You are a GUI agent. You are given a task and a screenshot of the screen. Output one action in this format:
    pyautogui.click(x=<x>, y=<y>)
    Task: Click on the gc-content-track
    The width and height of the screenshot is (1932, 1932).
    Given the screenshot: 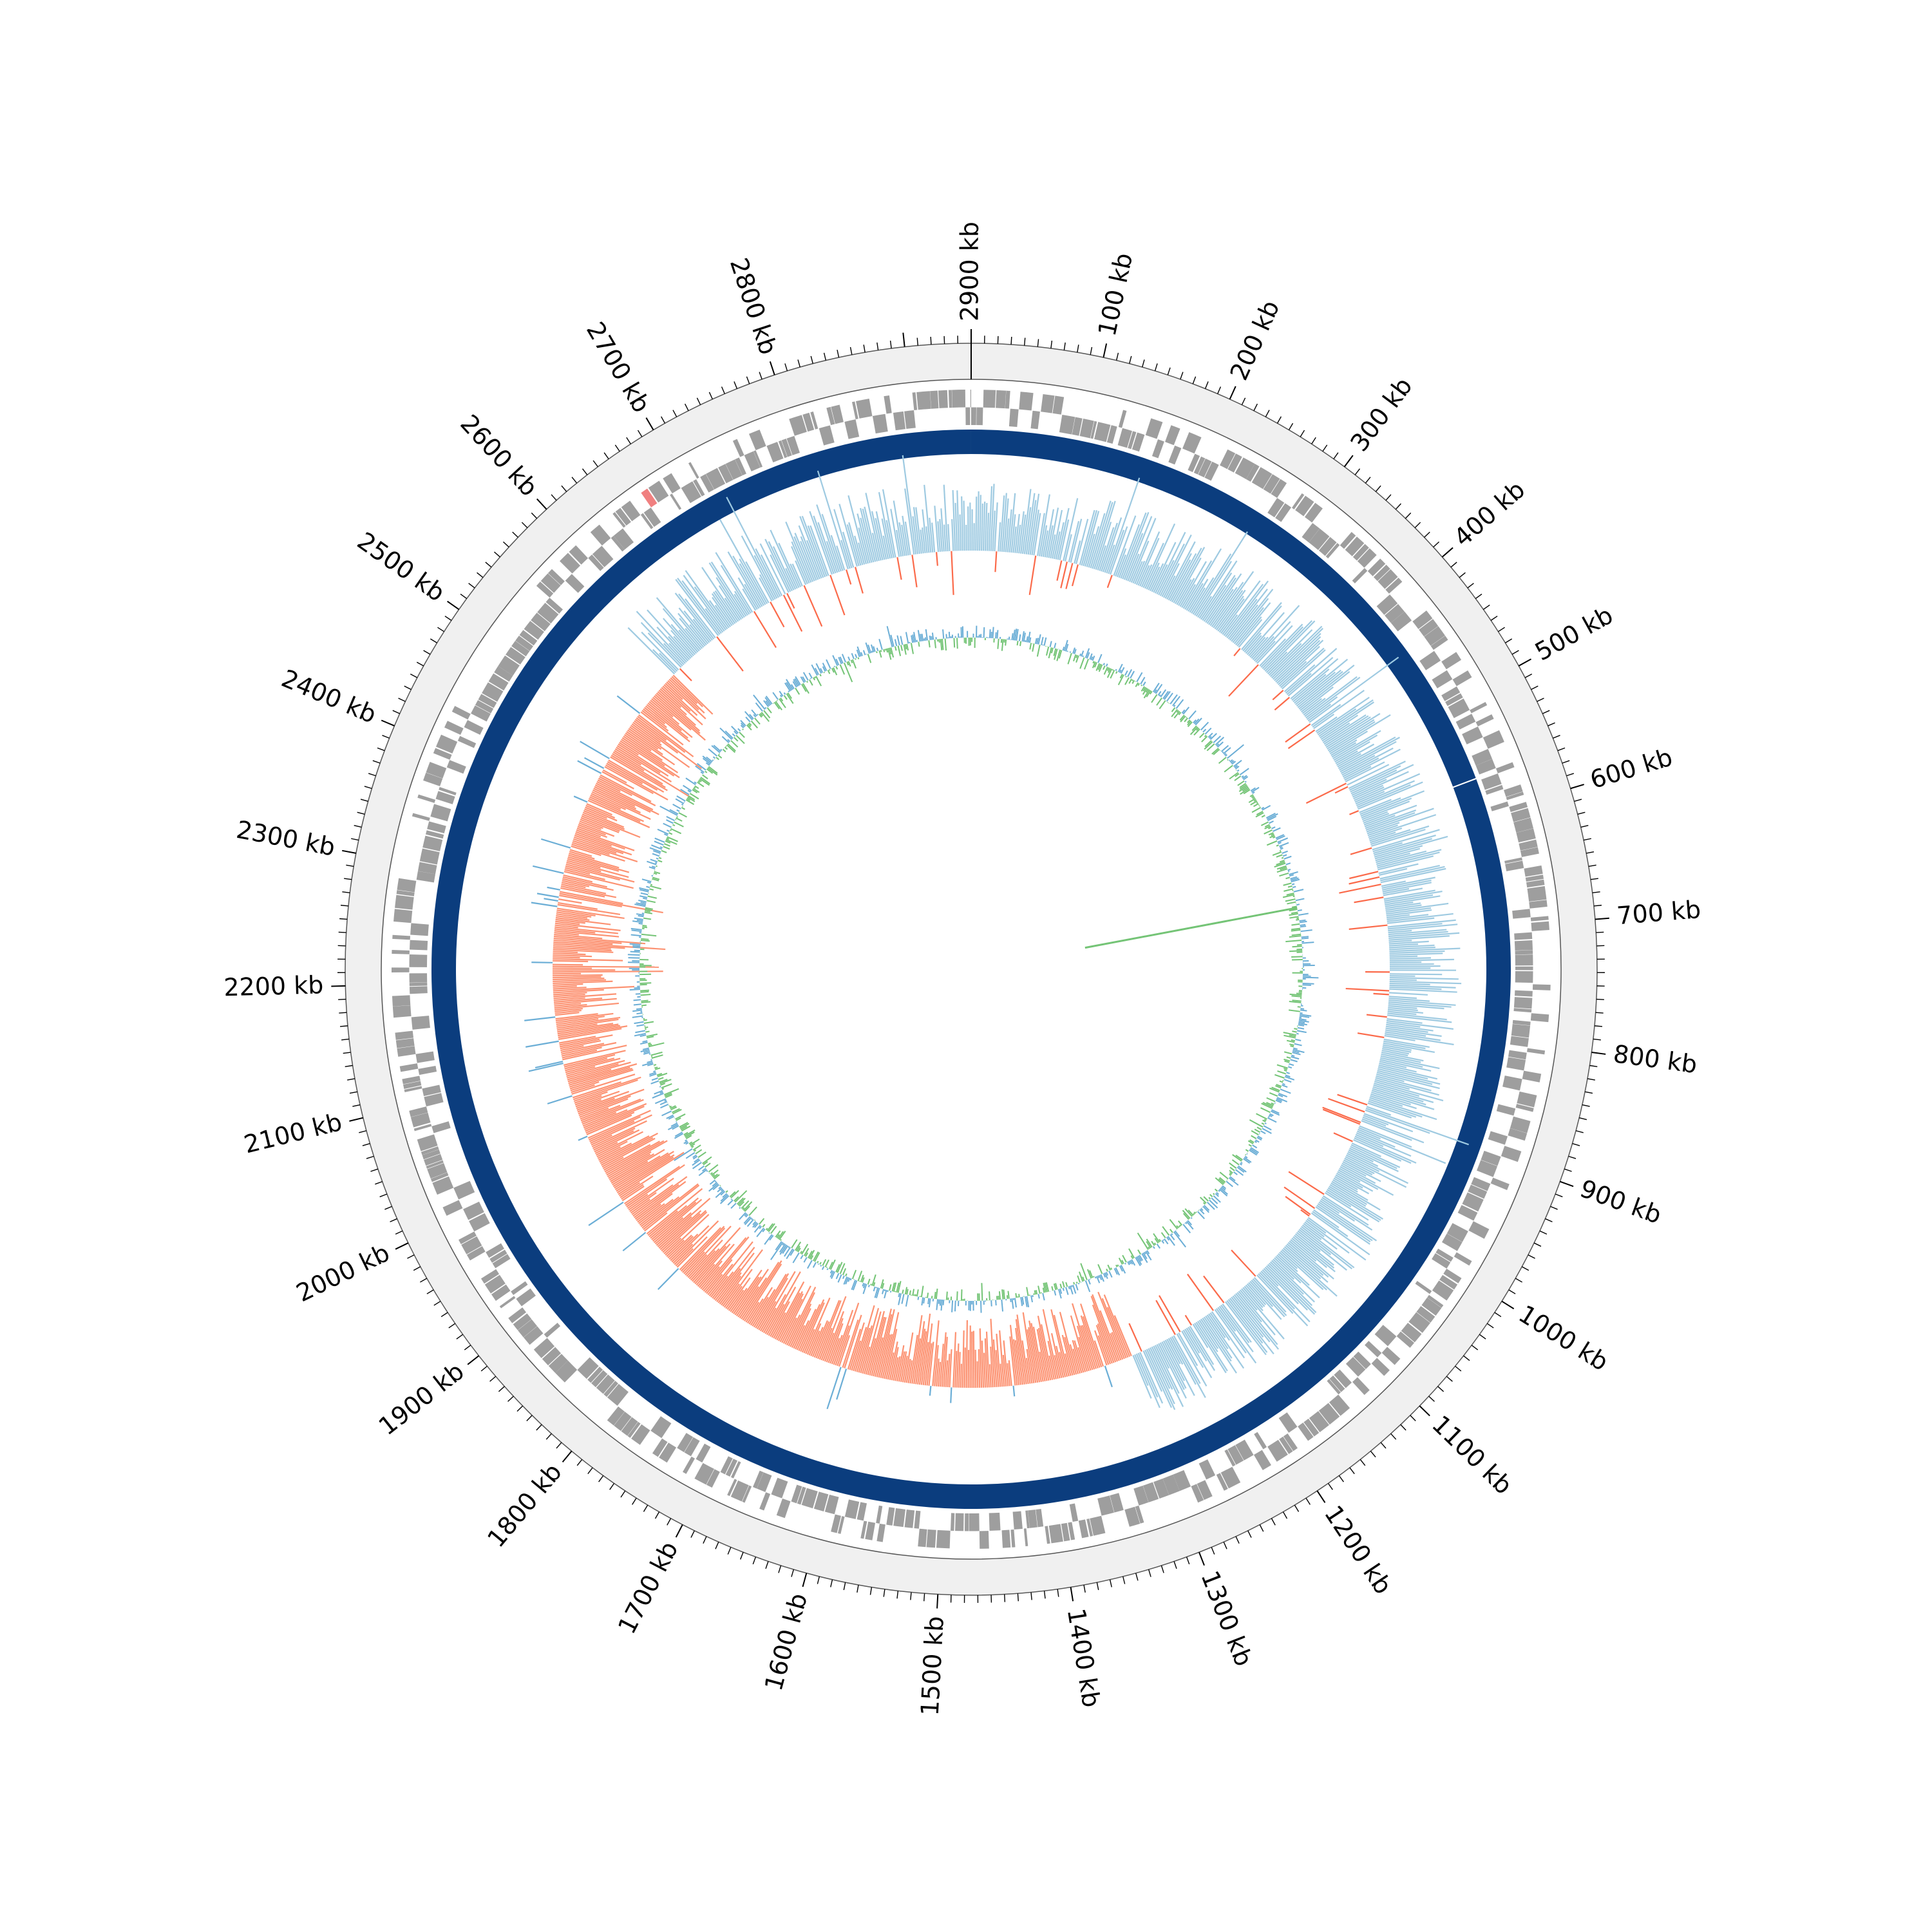 What is the action you would take?
    pyautogui.click(x=973, y=969)
    